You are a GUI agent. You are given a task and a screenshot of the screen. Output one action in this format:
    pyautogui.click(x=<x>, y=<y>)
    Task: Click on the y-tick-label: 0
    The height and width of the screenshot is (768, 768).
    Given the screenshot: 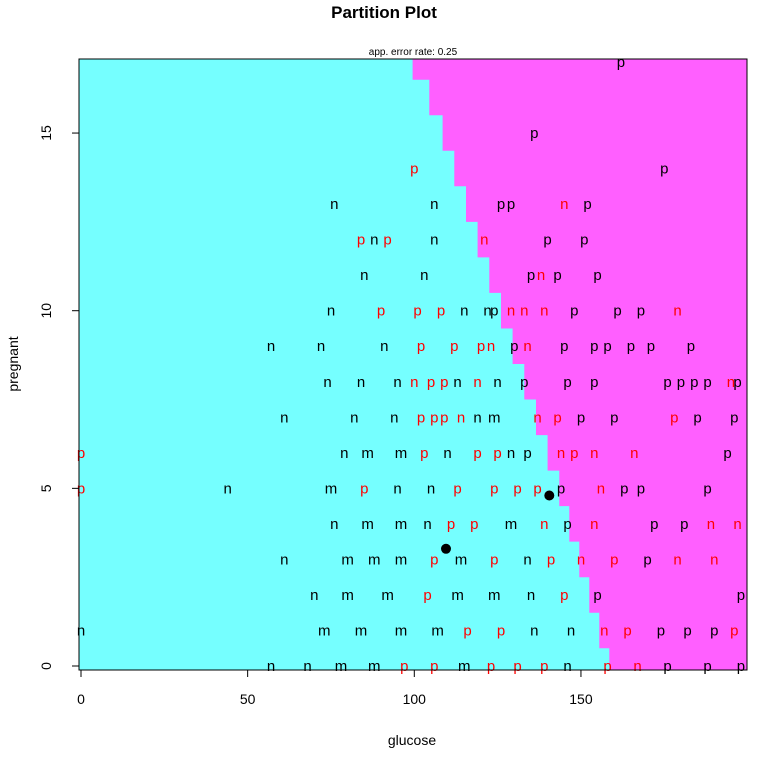 What is the action you would take?
    pyautogui.click(x=46, y=666)
    